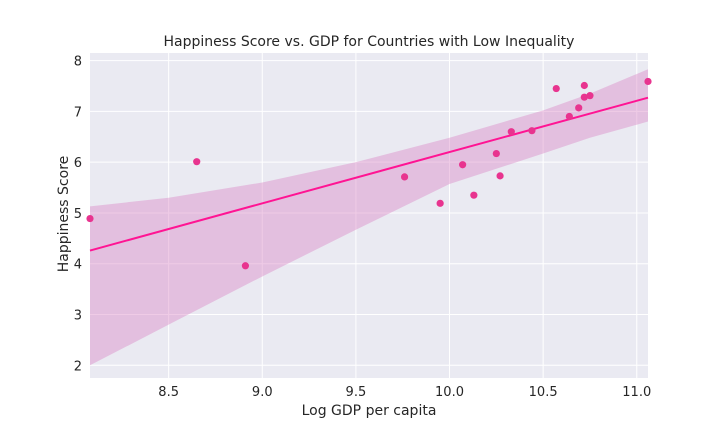 The height and width of the screenshot is (432, 720). Describe the element at coordinates (78, 366) in the screenshot. I see `y-tick-label: 2` at that location.